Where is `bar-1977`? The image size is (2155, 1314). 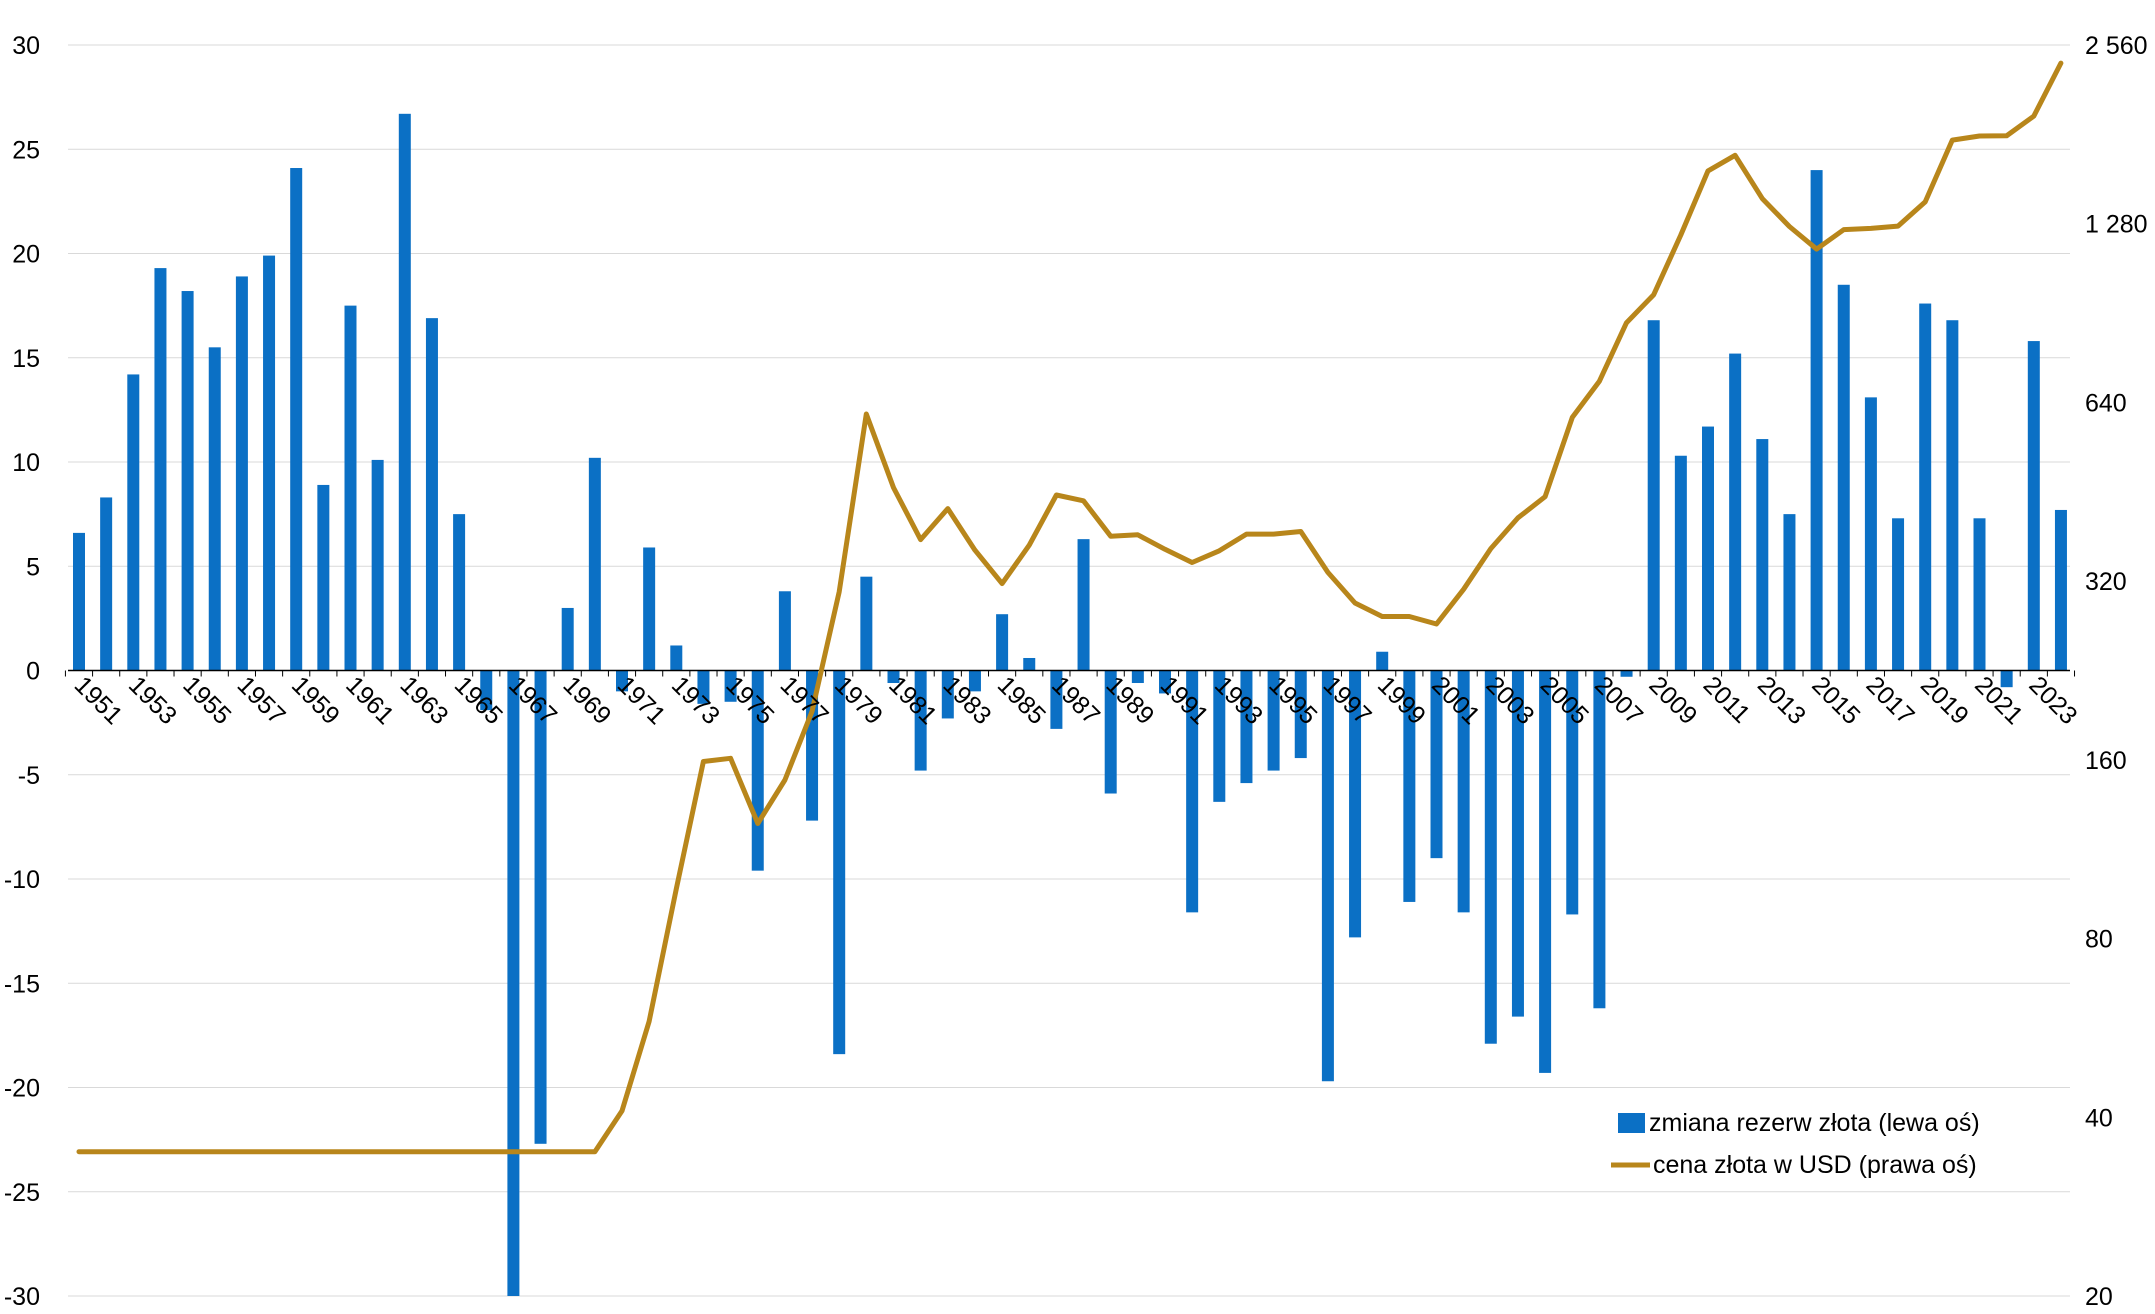
bar-1977 is located at coordinates (784, 631).